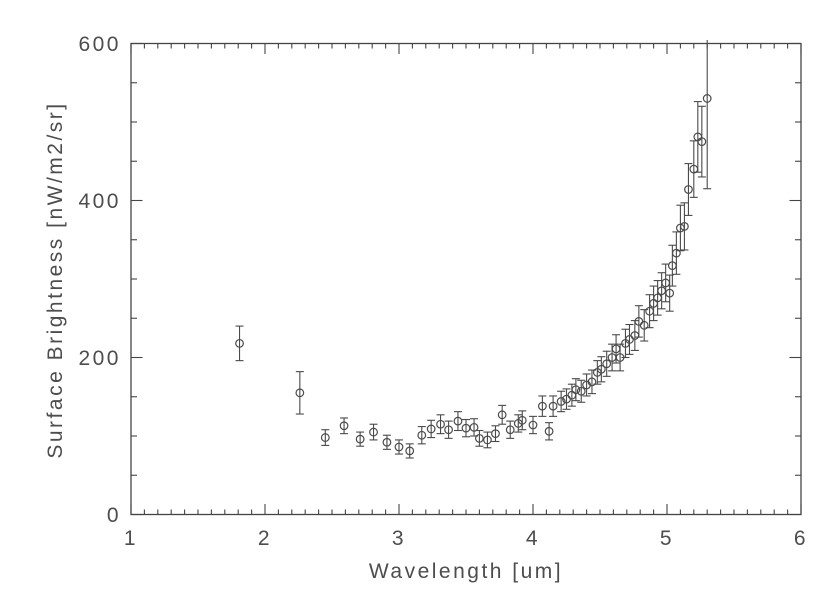 The image size is (840, 600). Describe the element at coordinates (99, 358) in the screenshot. I see `y-tick-label: 200` at that location.